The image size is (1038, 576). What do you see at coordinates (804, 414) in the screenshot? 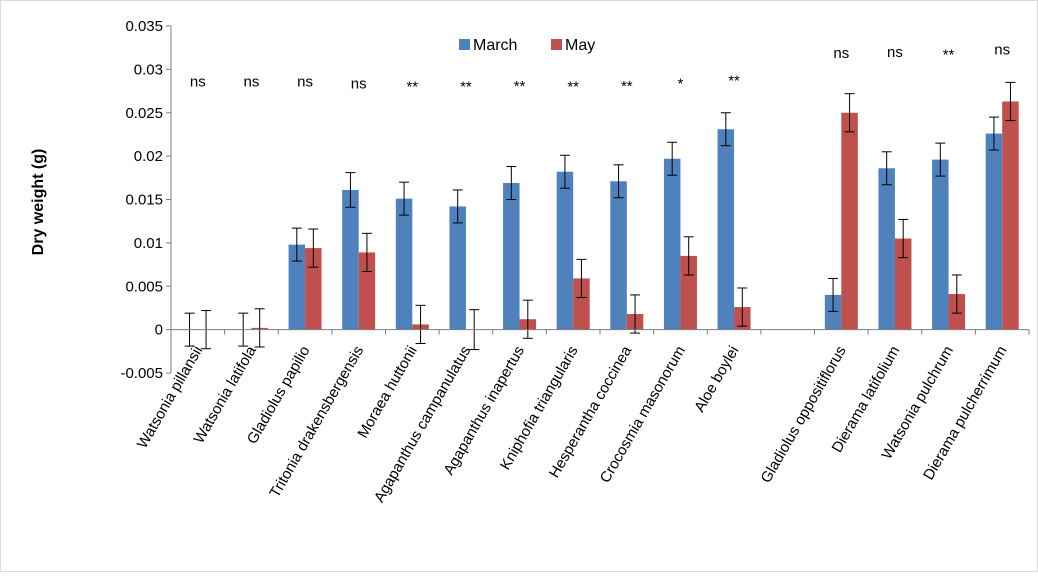
I see `category-label: Gladiolus oppositiflorus` at bounding box center [804, 414].